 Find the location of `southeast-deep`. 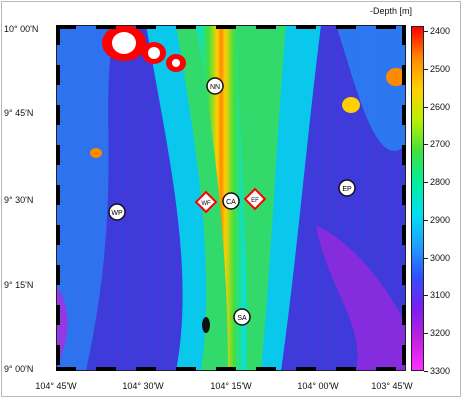

southeast-deep is located at coordinates (361, 298).